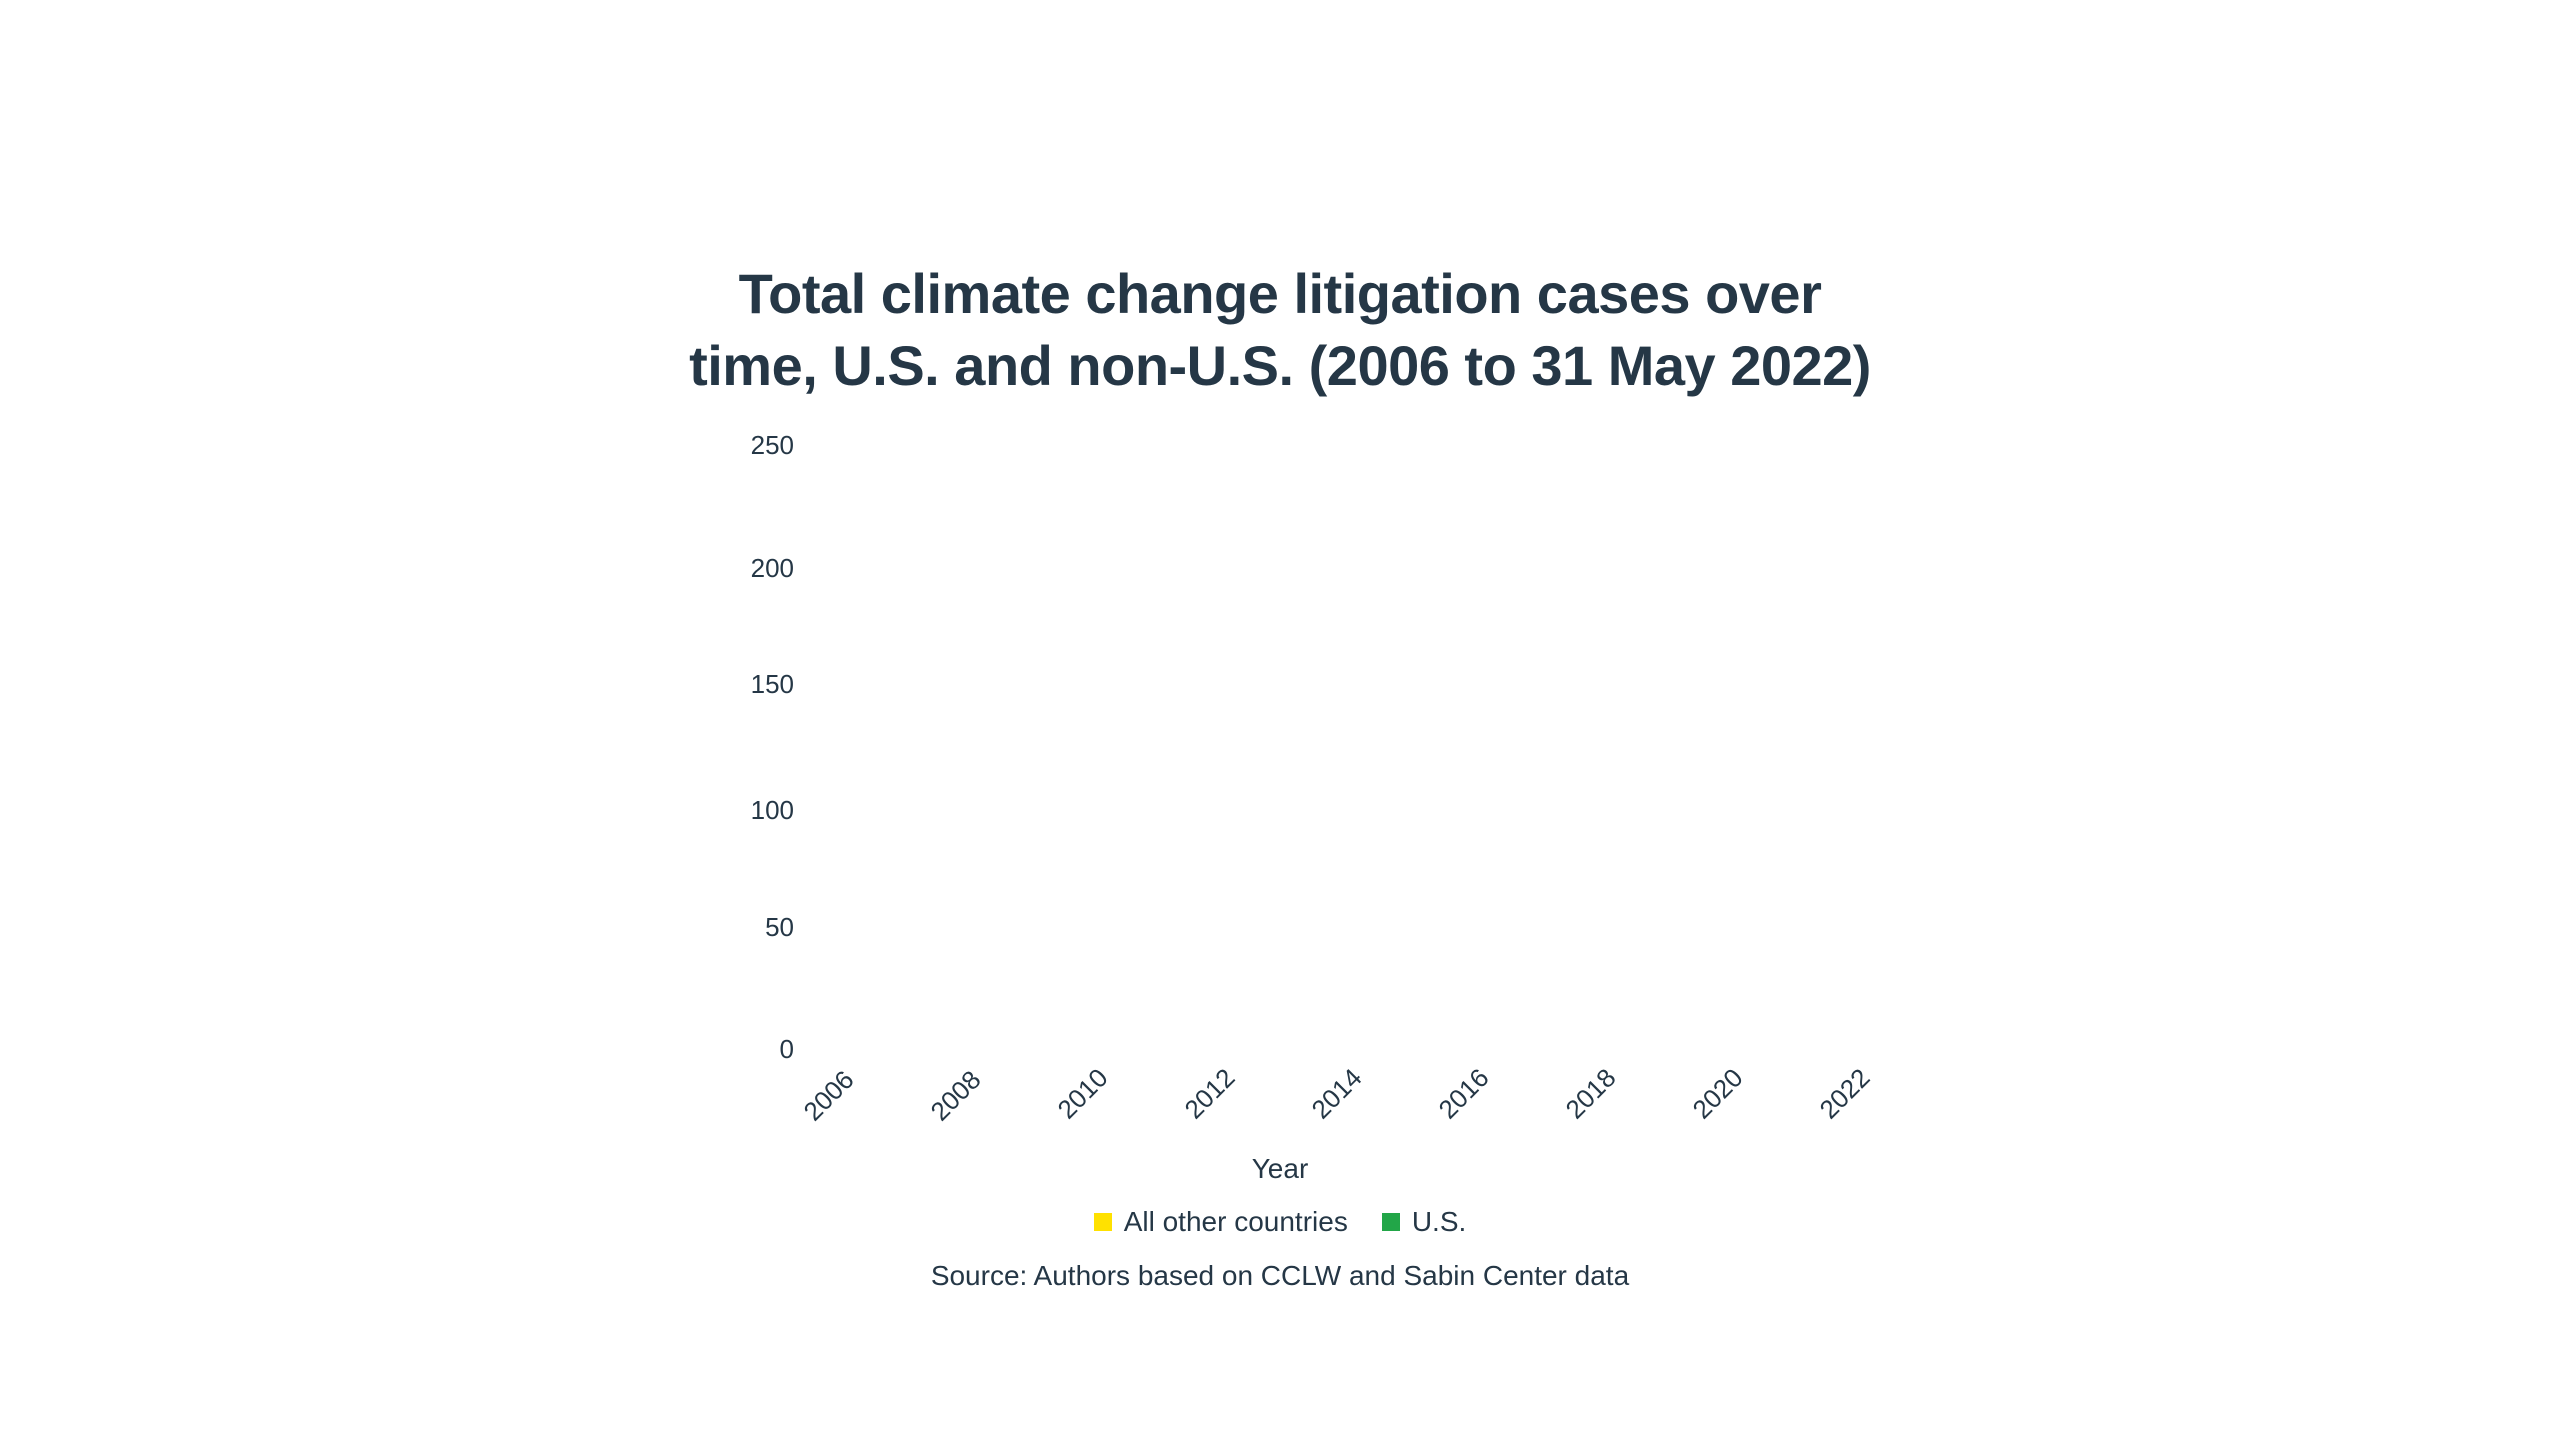 This screenshot has width=2560, height=1440. I want to click on x-tick-2012: 2012, so click(1209, 1093).